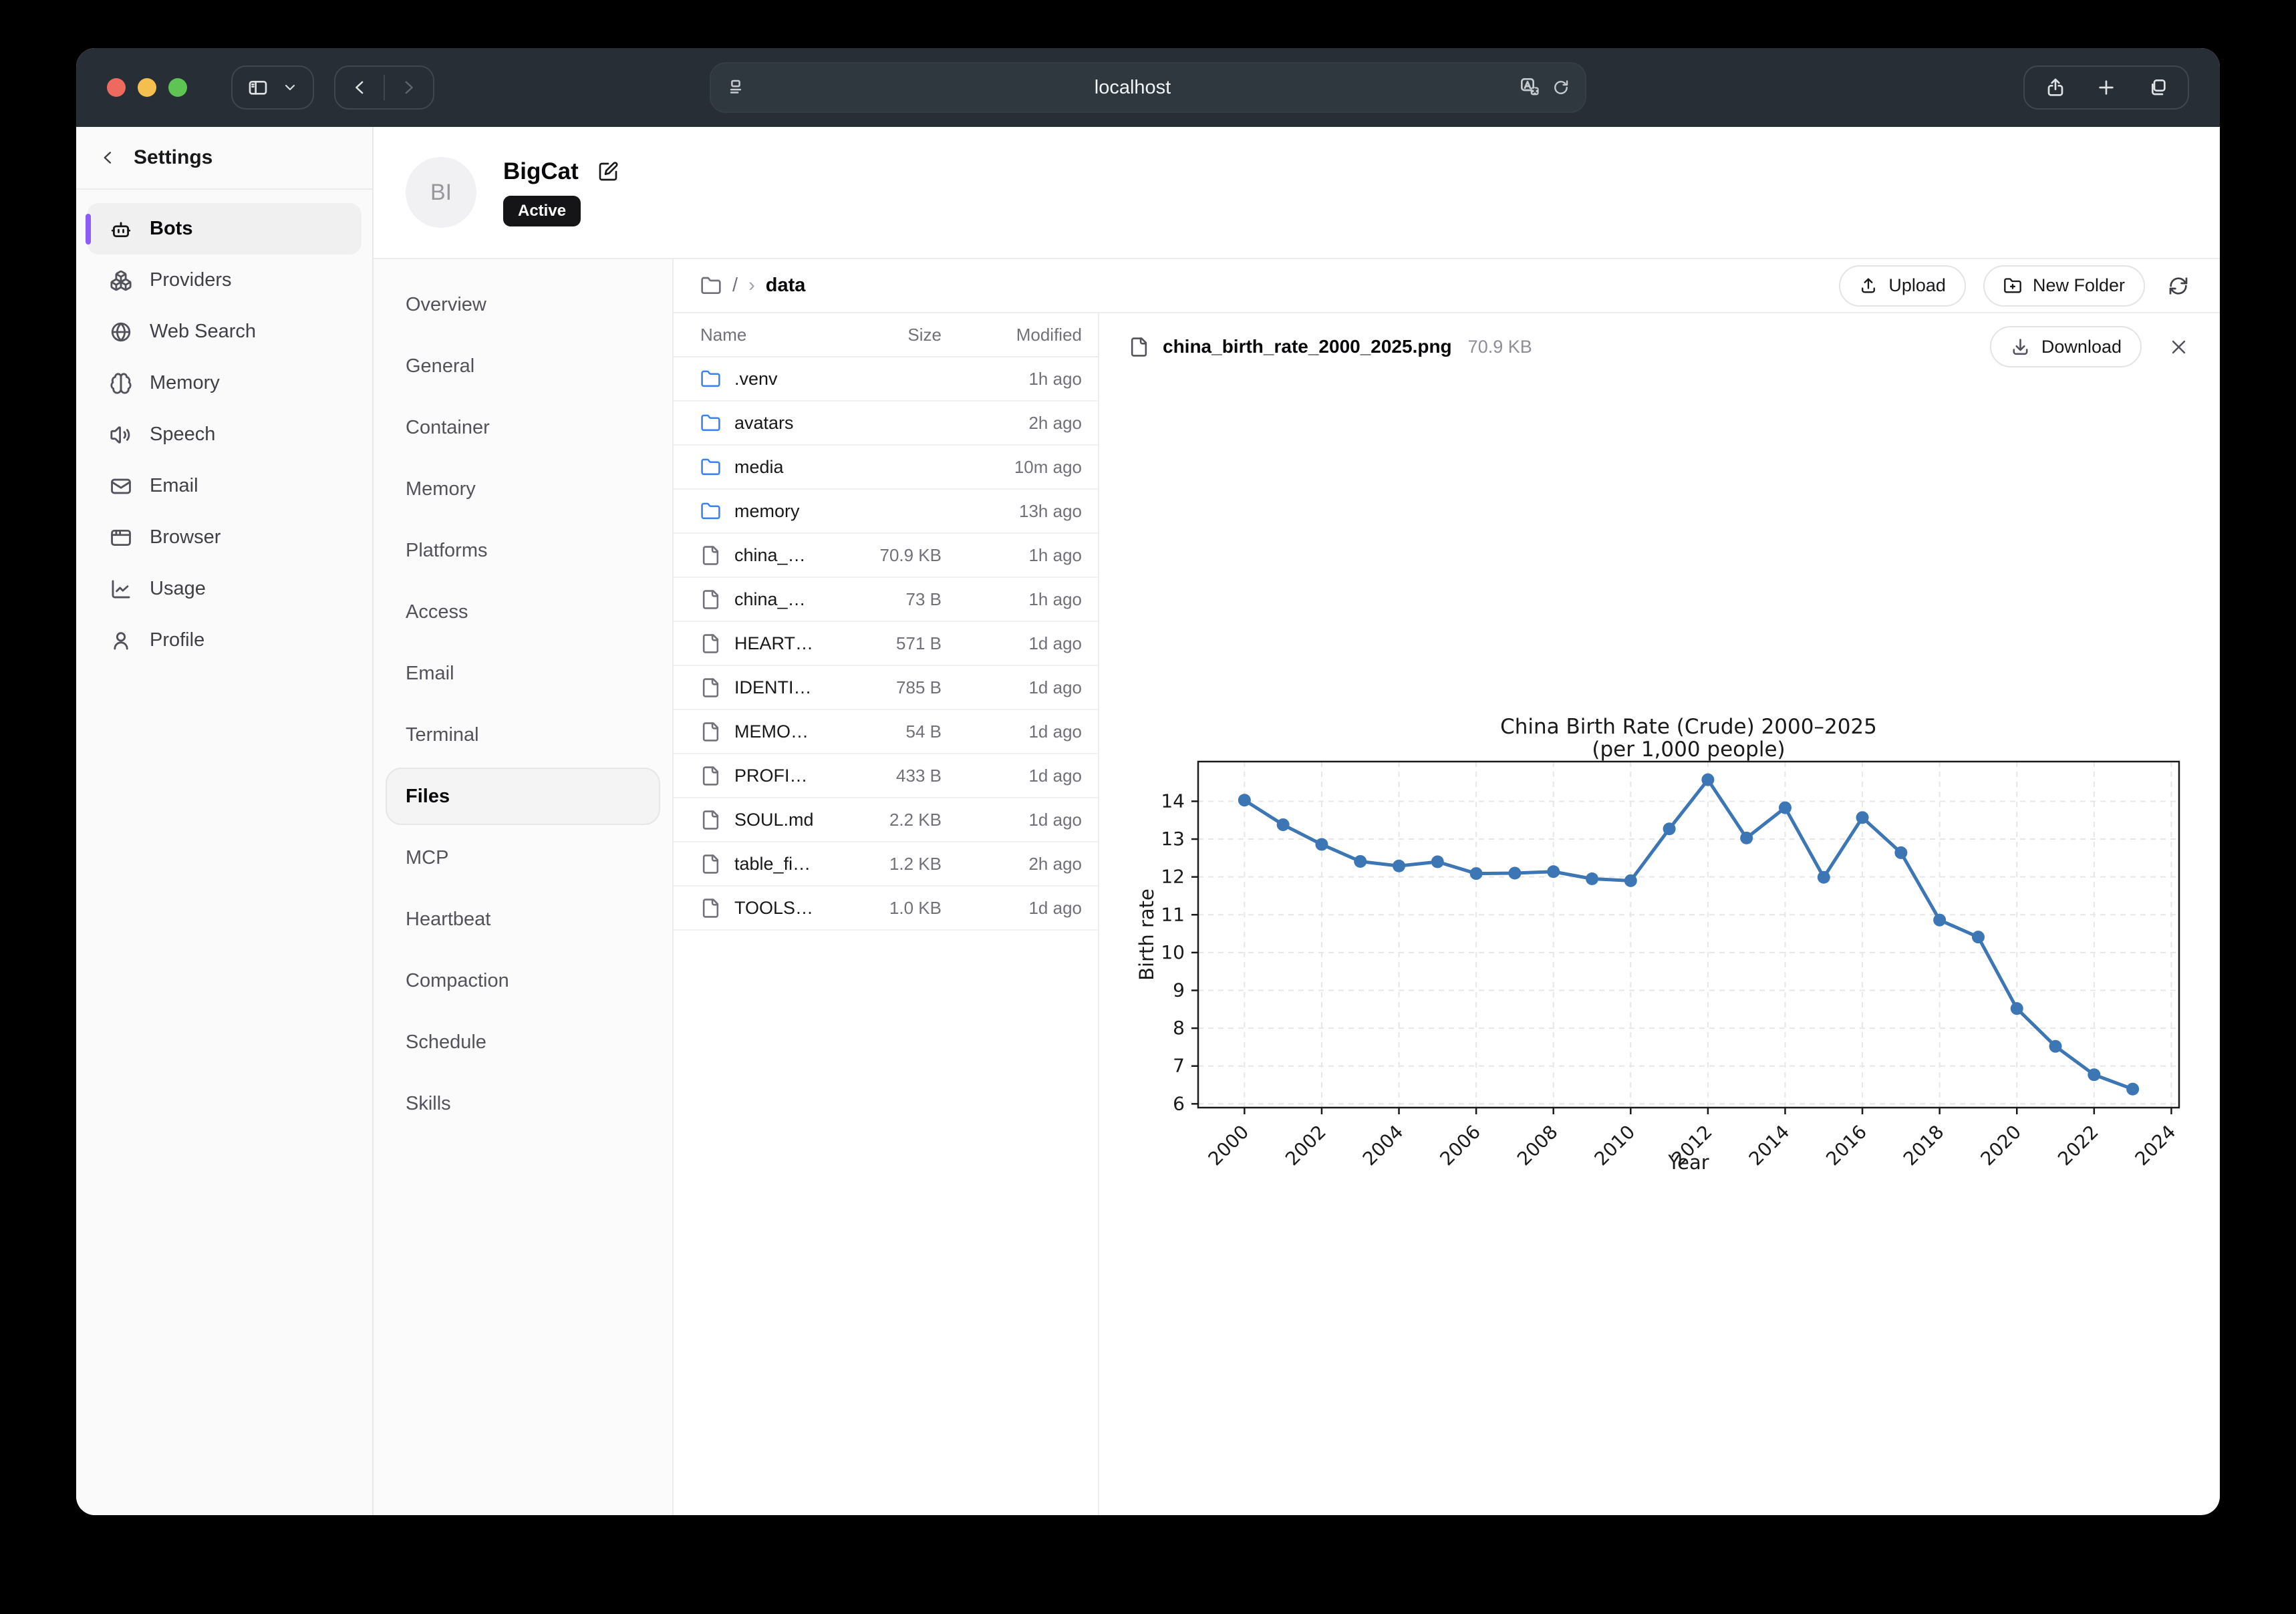 This screenshot has height=1614, width=2296. I want to click on upload-button: Upload, so click(1902, 286).